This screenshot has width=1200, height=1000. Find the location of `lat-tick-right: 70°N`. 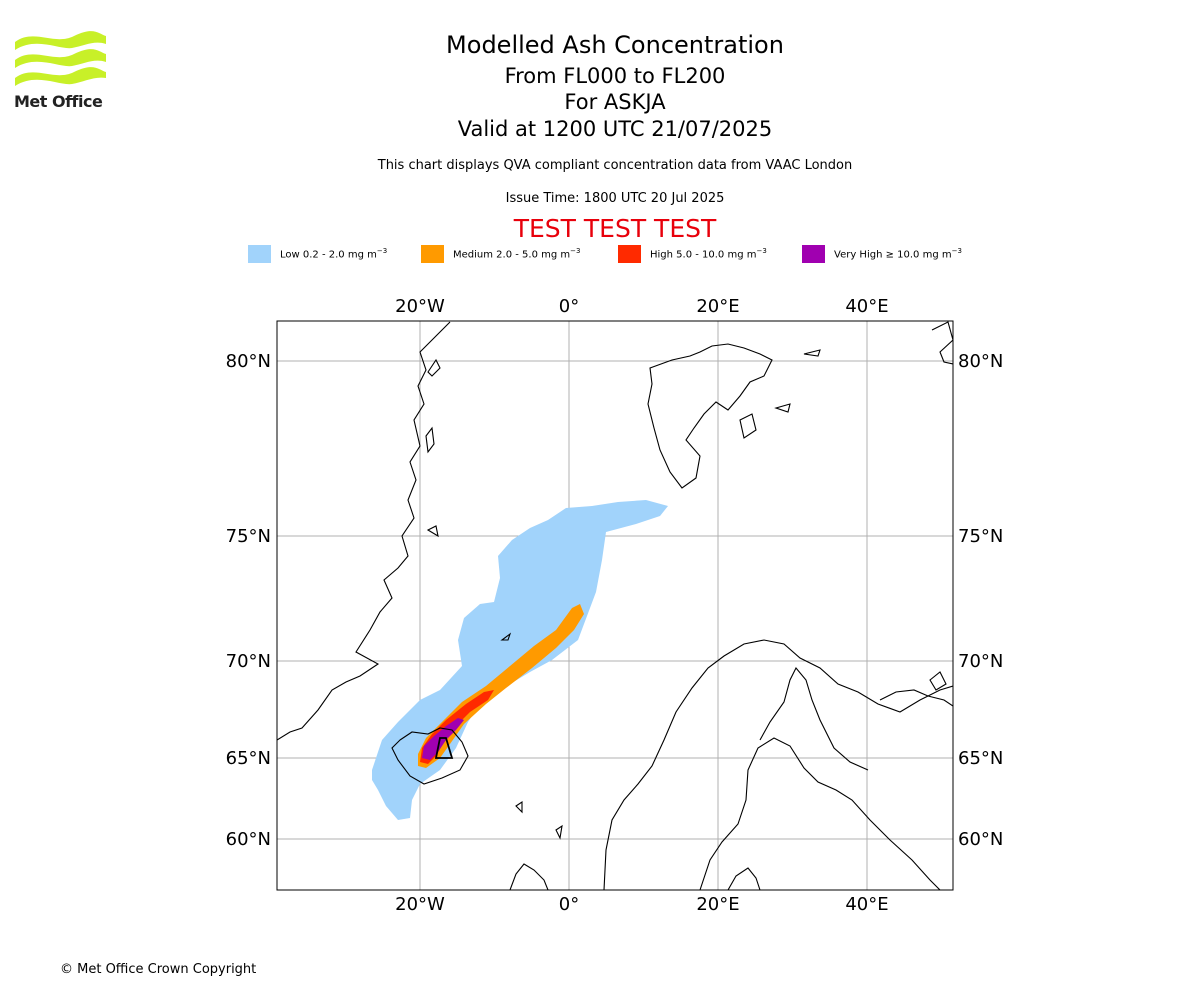

lat-tick-right: 70°N is located at coordinates (980, 661).